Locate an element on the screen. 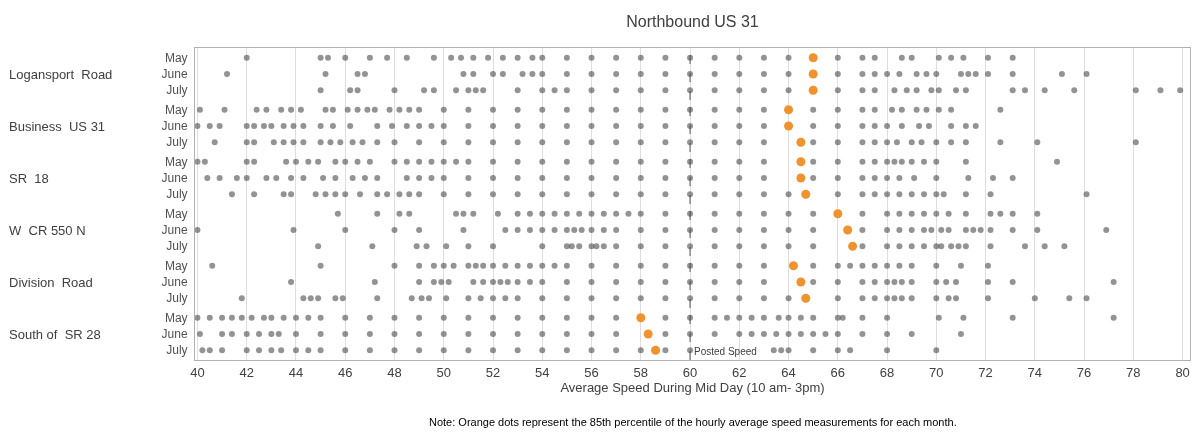 This screenshot has height=433, width=1196. ref-line-label: Posted Speed is located at coordinates (725, 351).